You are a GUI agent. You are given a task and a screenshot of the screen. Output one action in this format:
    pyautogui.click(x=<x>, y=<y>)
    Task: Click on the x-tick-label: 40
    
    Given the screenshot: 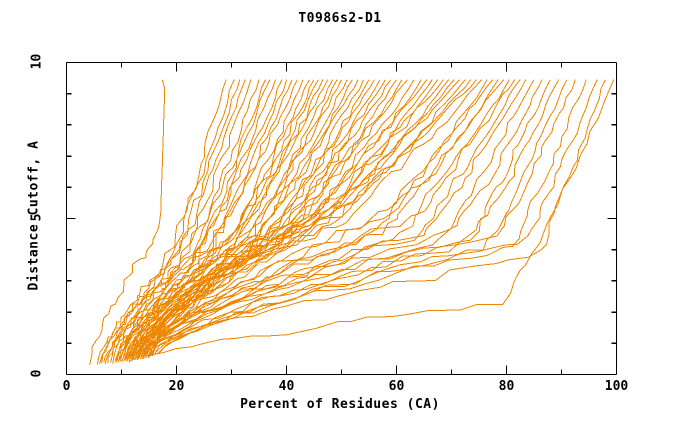 What is the action you would take?
    pyautogui.click(x=286, y=386)
    